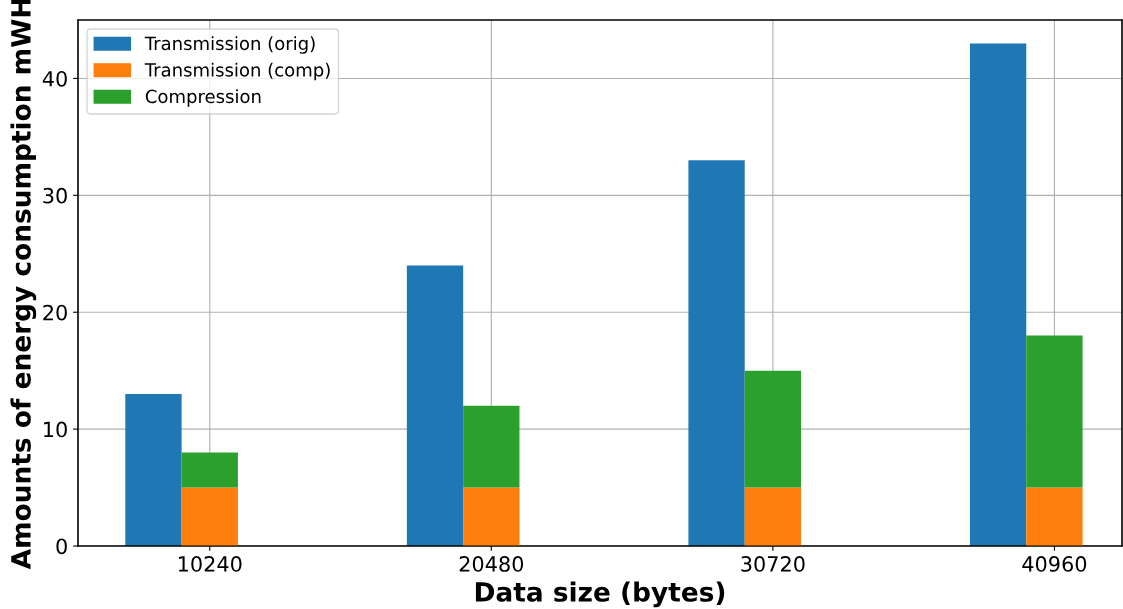 The image size is (1123, 609). What do you see at coordinates (600, 594) in the screenshot?
I see `x-axis-title: Data size (bytes)` at bounding box center [600, 594].